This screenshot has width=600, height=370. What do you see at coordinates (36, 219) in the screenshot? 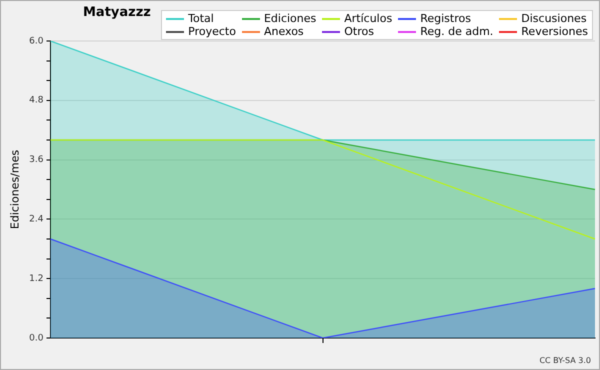
I see `y-tick-label: 2.4` at bounding box center [36, 219].